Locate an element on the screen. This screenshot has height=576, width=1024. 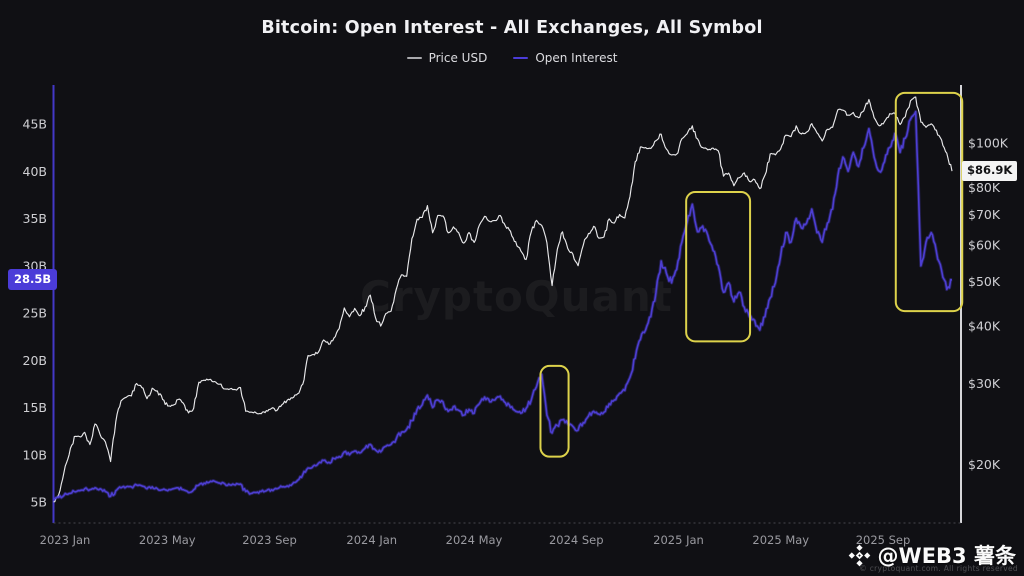
legend-label-price-usd: Price USD is located at coordinates (458, 58).